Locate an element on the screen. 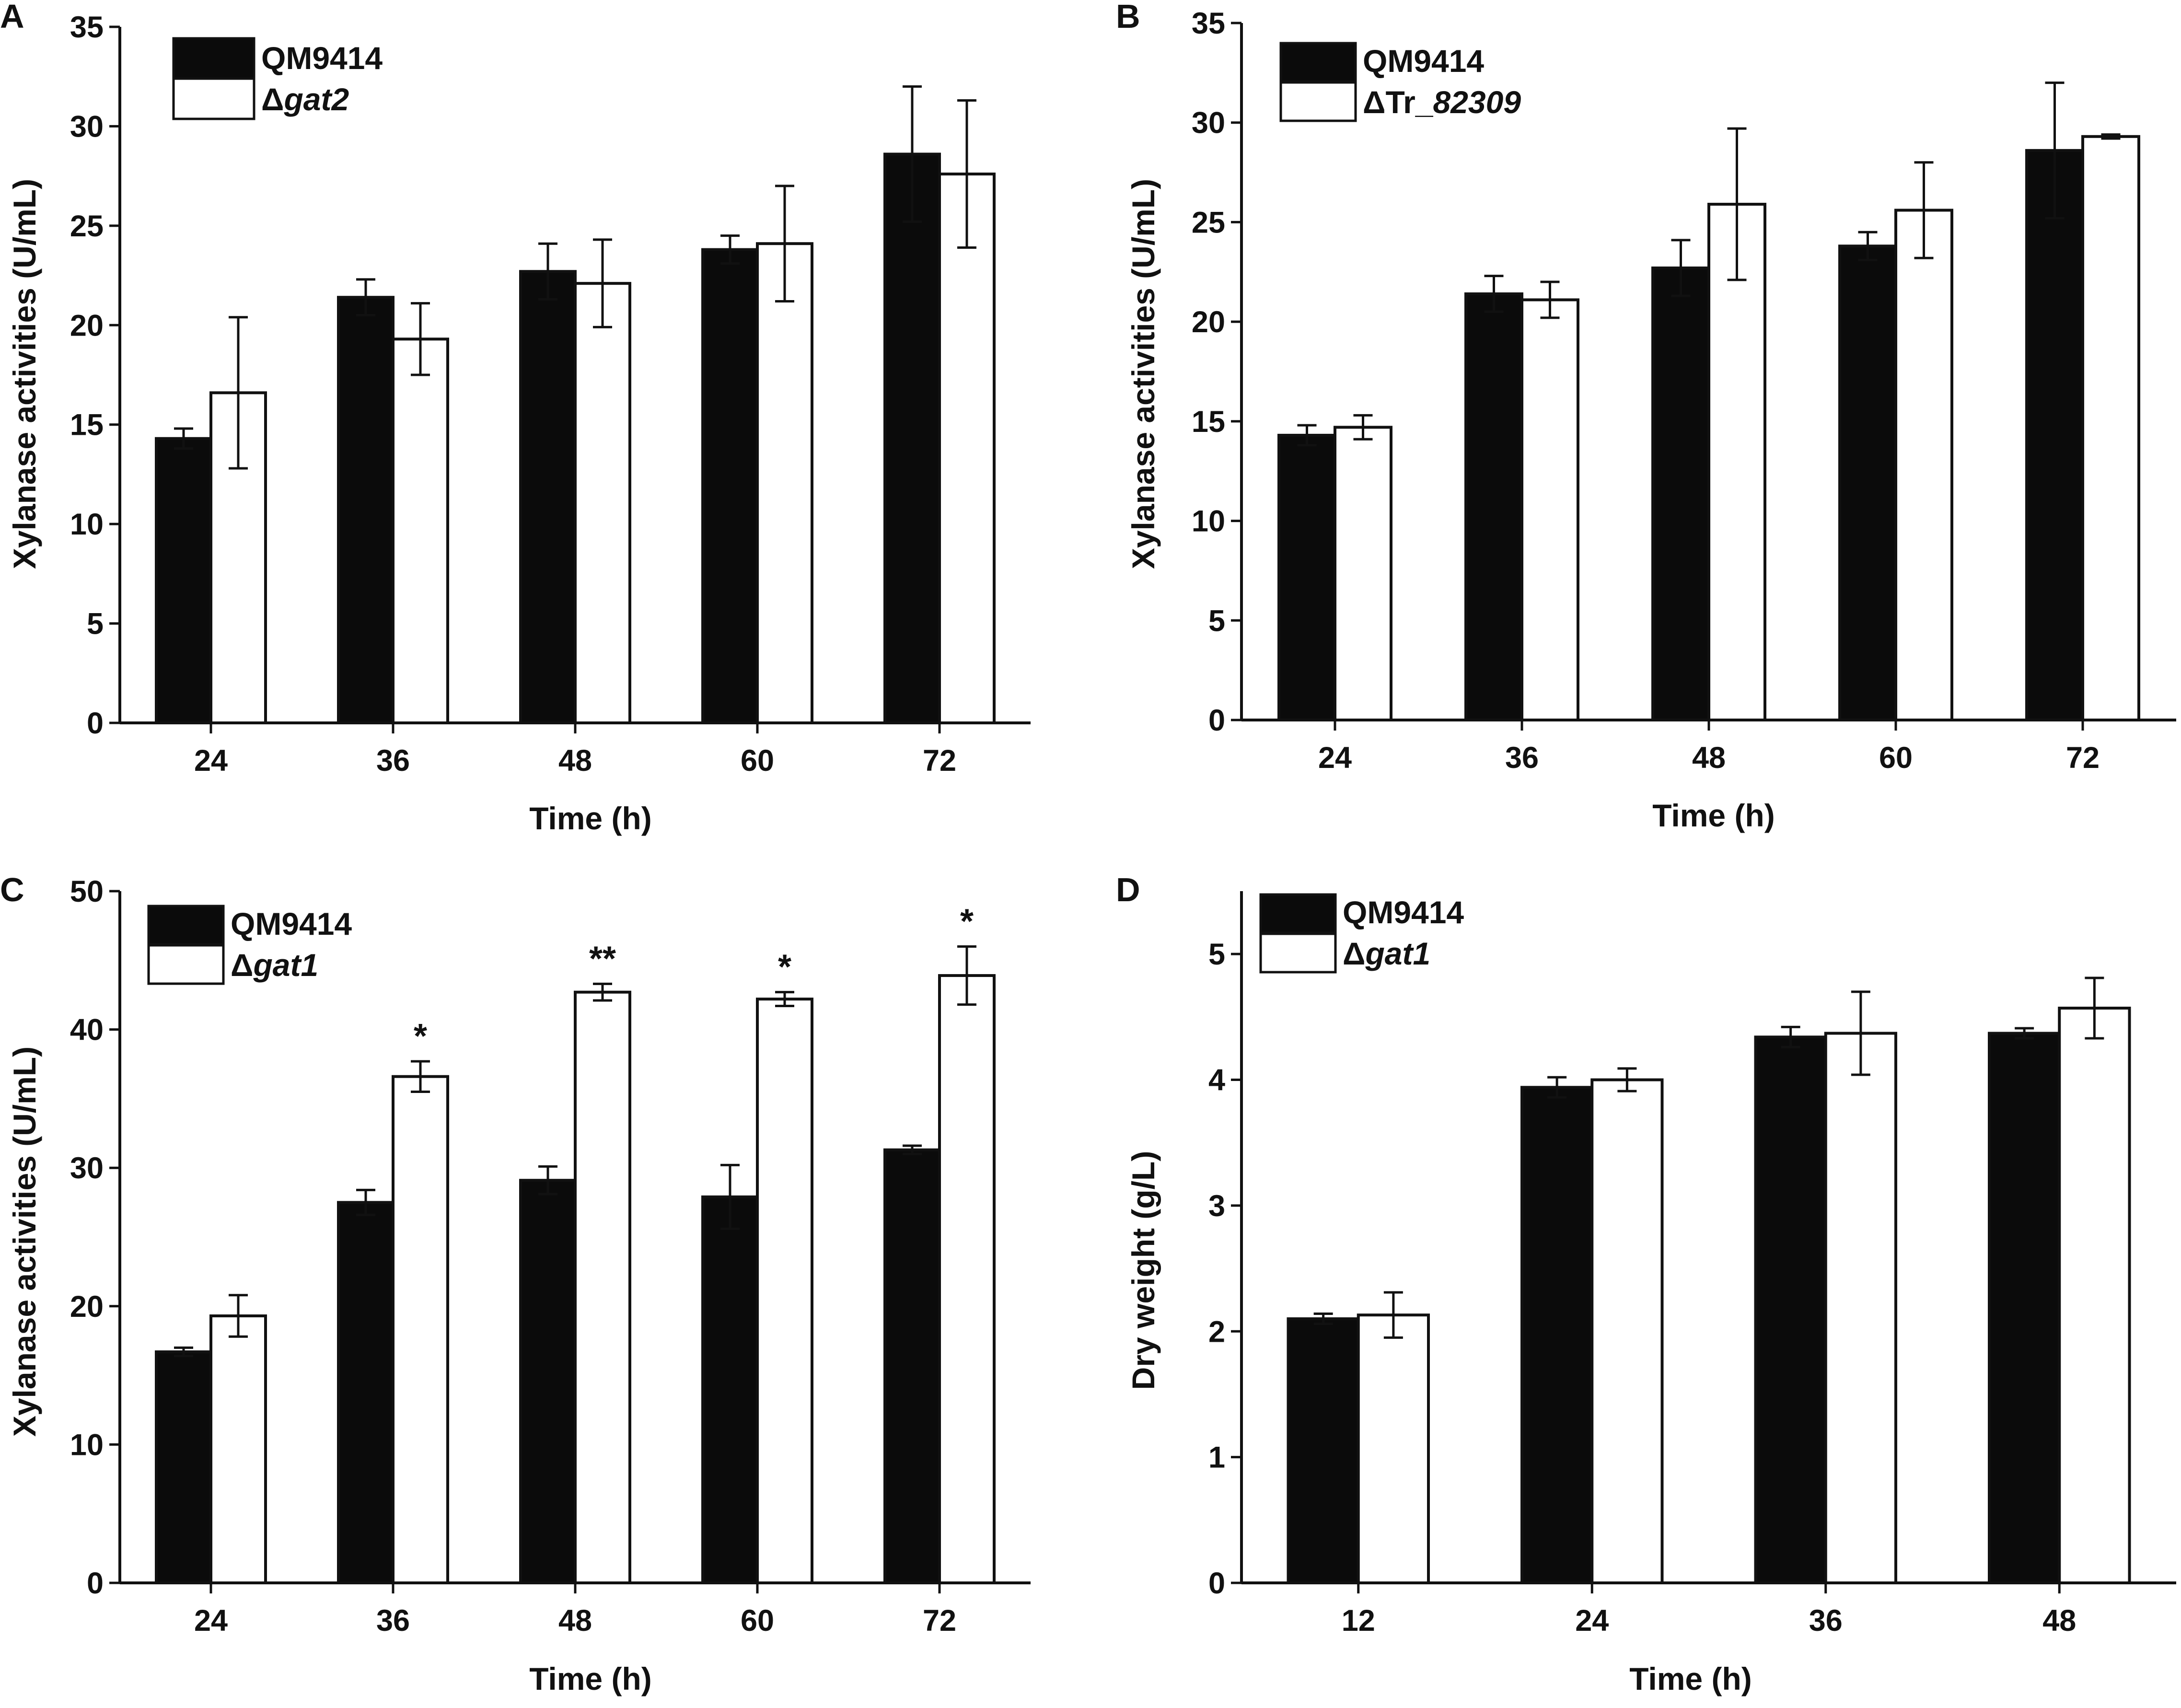  panel-b-legend: QM9414 ΔTr_82309 is located at coordinates (1400, 82).